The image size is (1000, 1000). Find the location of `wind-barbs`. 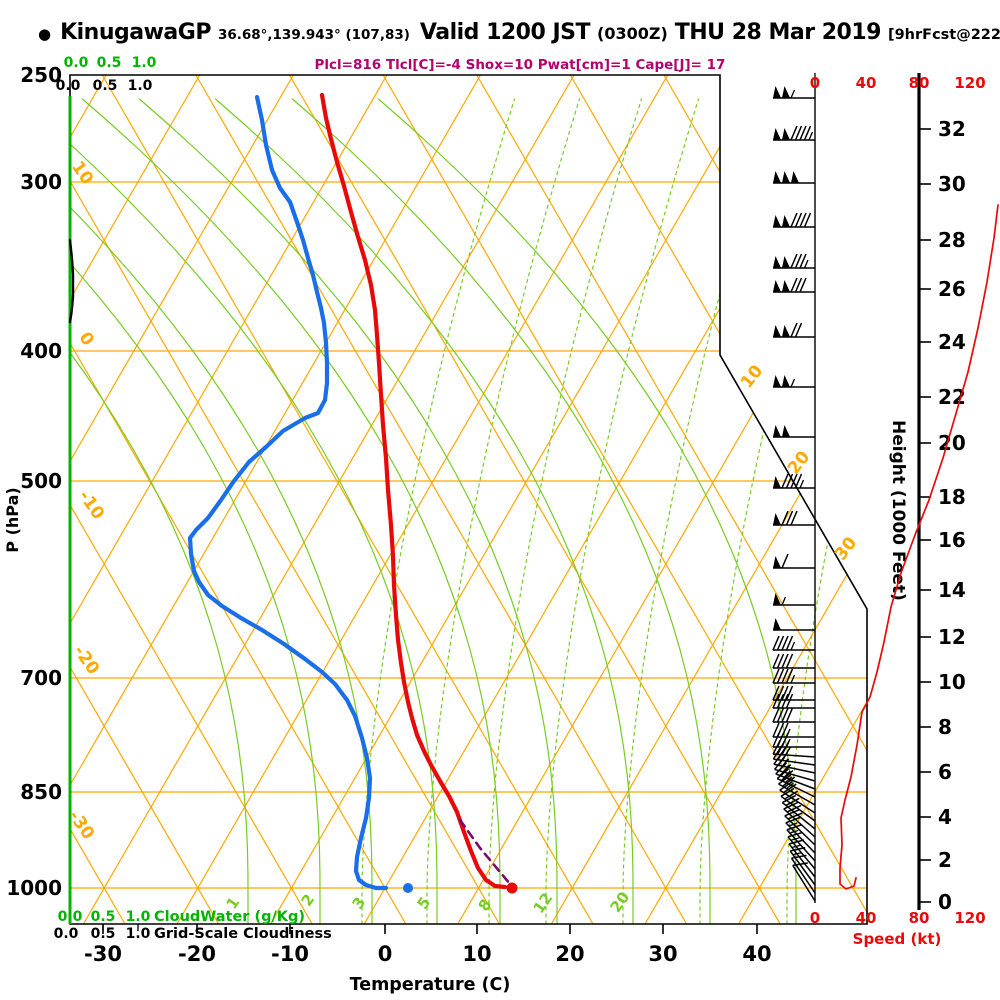

wind-barbs is located at coordinates (794, 494).